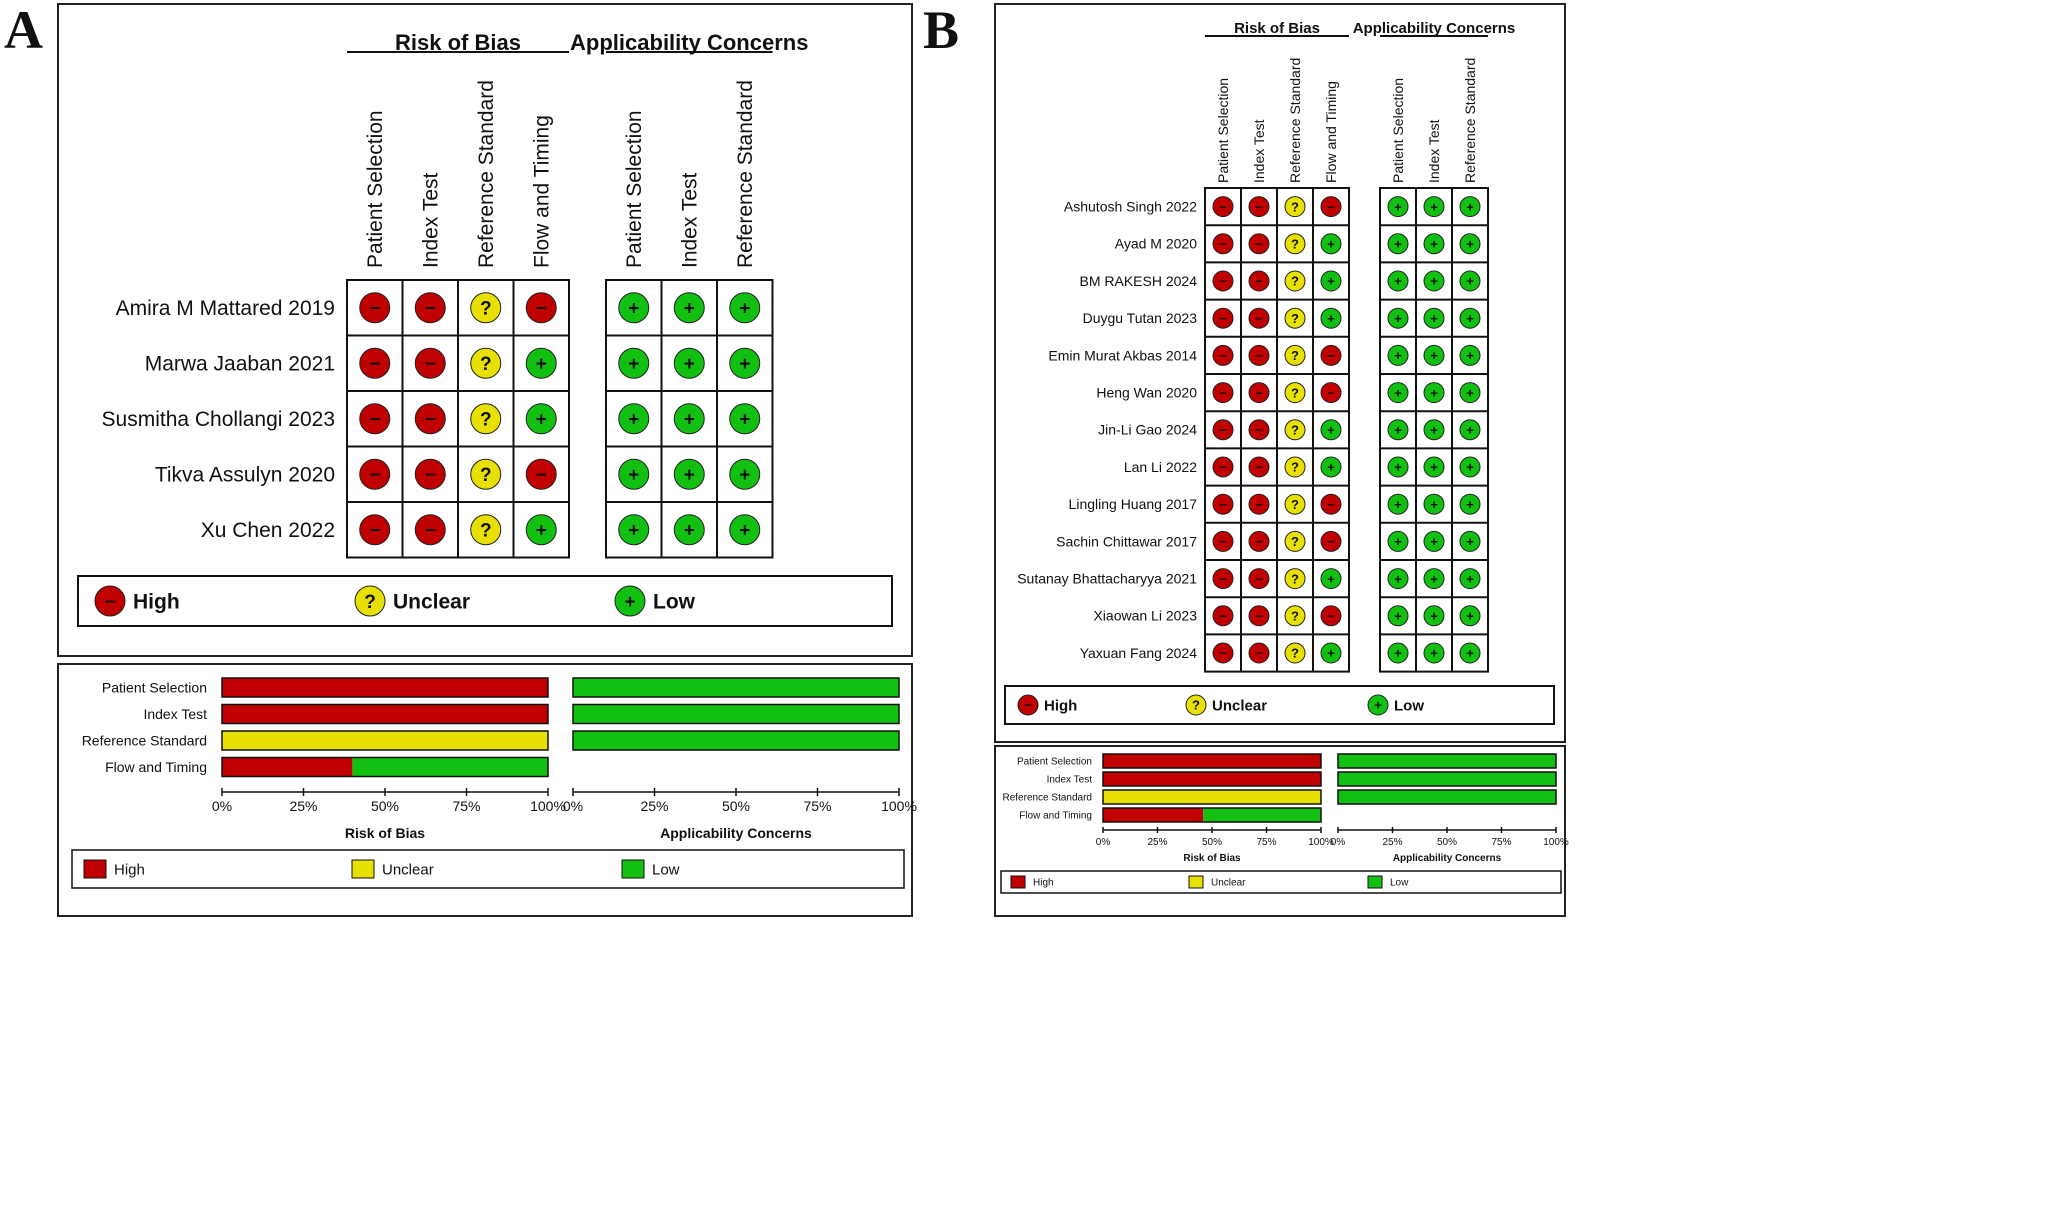 The image size is (2071, 1218). Describe the element at coordinates (736, 833) in the screenshot. I see `x-axis-title-applicability-concerns: Applicability Concerns` at that location.